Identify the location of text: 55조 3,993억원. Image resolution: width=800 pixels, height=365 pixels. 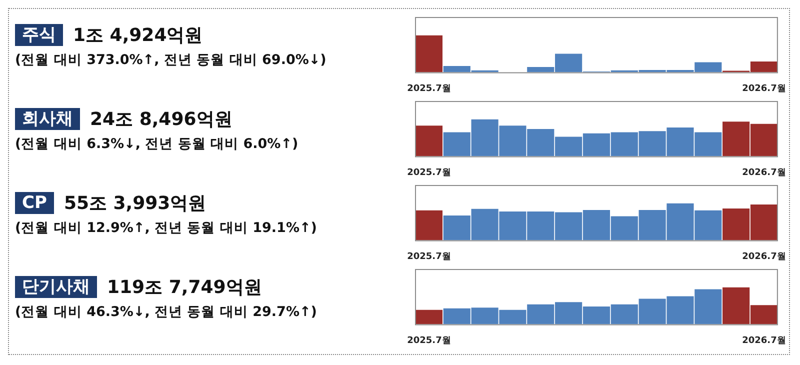
(135, 203).